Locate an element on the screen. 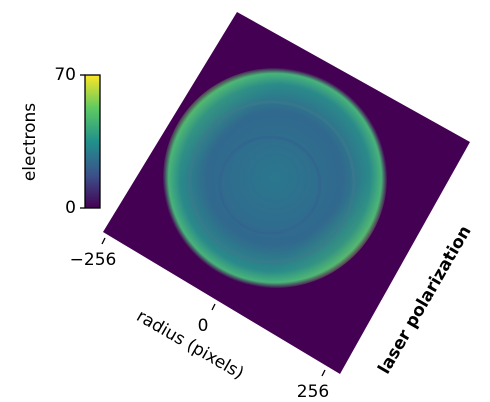 The width and height of the screenshot is (490, 402). x-tick-label: 0 is located at coordinates (203, 326).